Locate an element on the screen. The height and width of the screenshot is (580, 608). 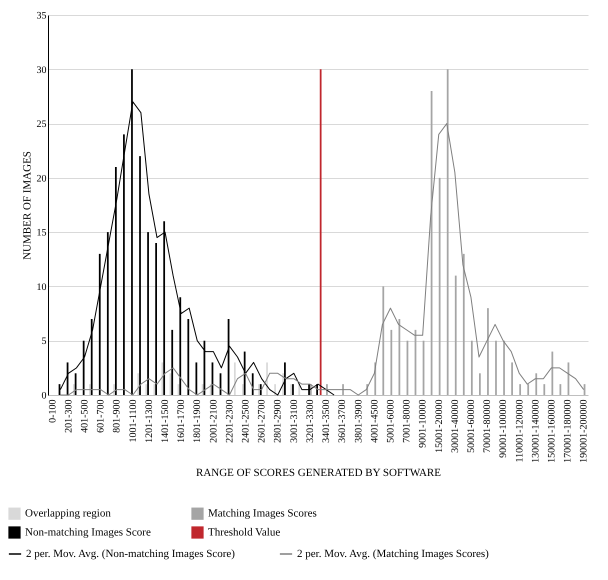
y-tick-label: 15 is located at coordinates (41, 233).